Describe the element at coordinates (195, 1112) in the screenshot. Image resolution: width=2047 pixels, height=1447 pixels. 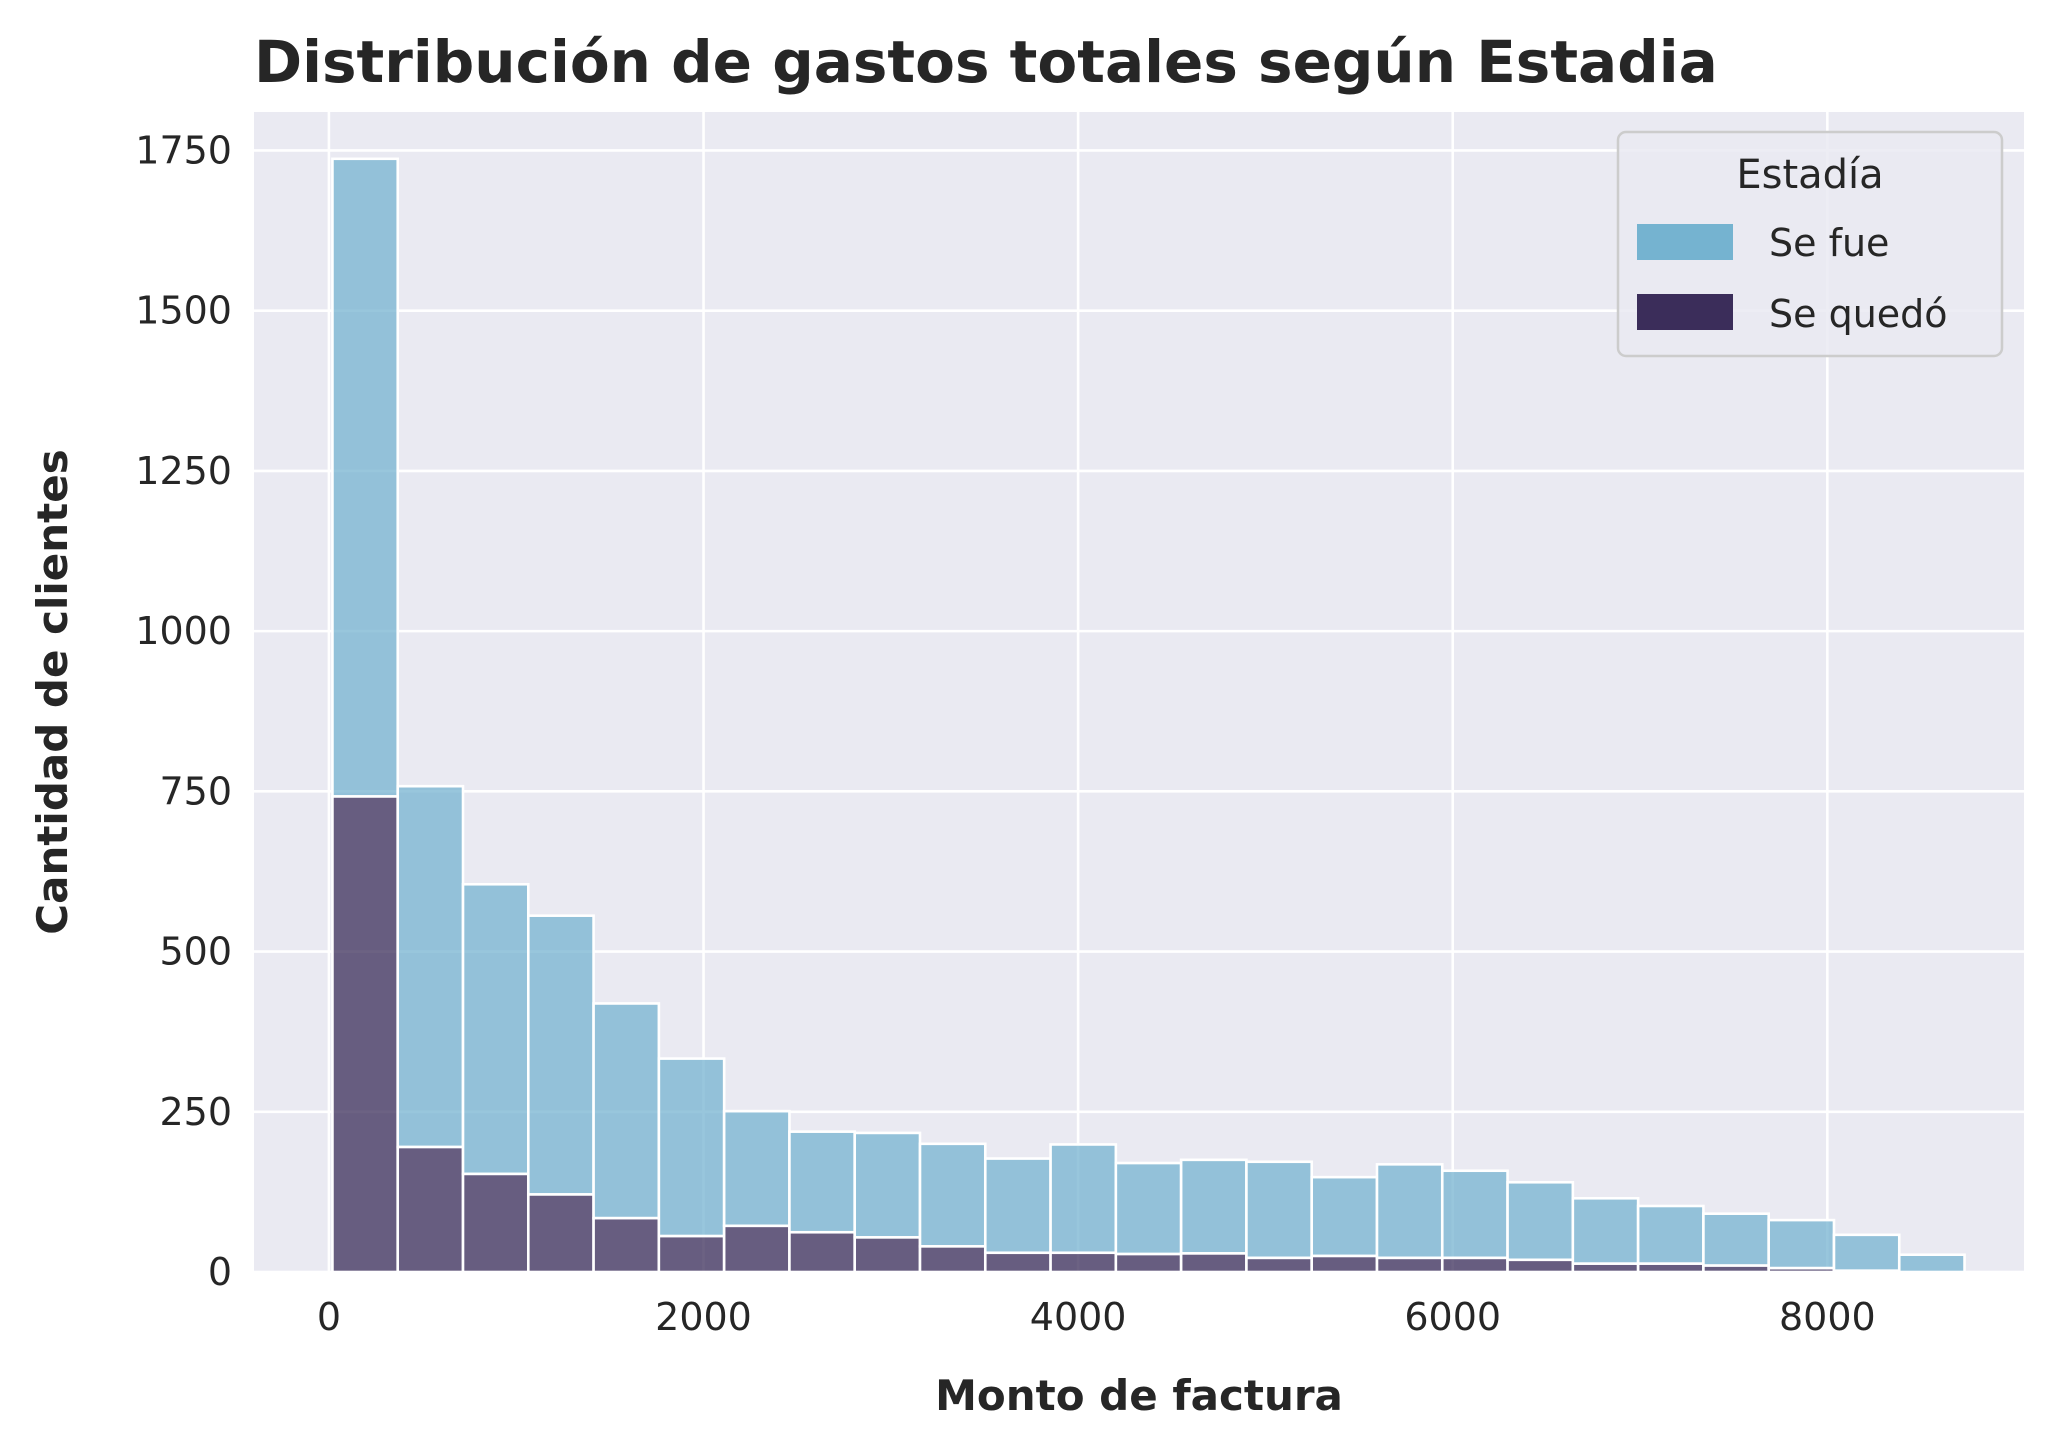
I see `y-tick-label: 250` at that location.